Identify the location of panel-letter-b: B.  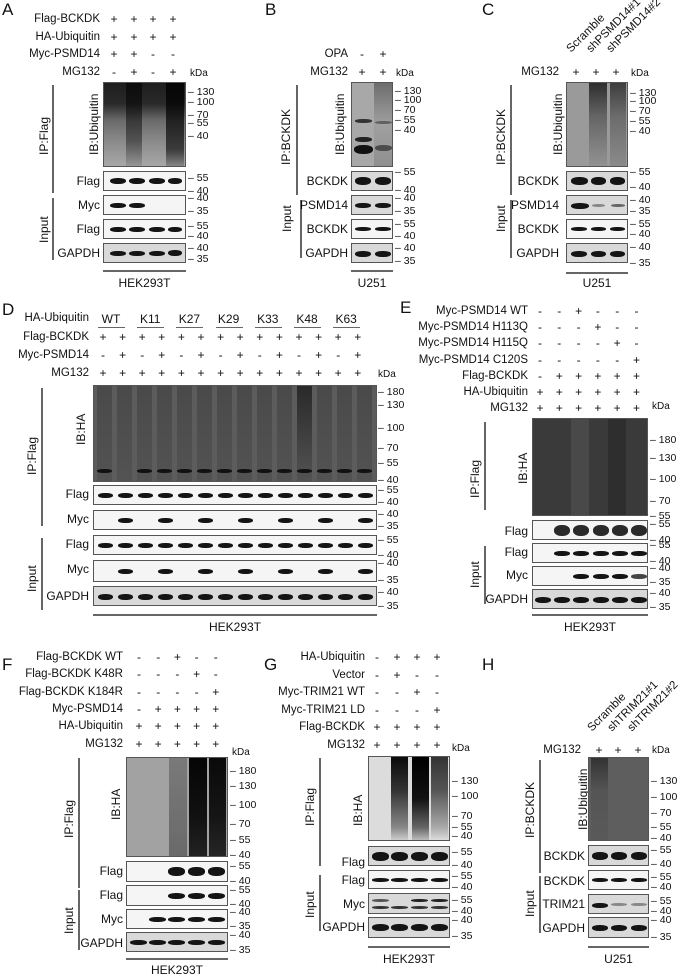
(271, 9).